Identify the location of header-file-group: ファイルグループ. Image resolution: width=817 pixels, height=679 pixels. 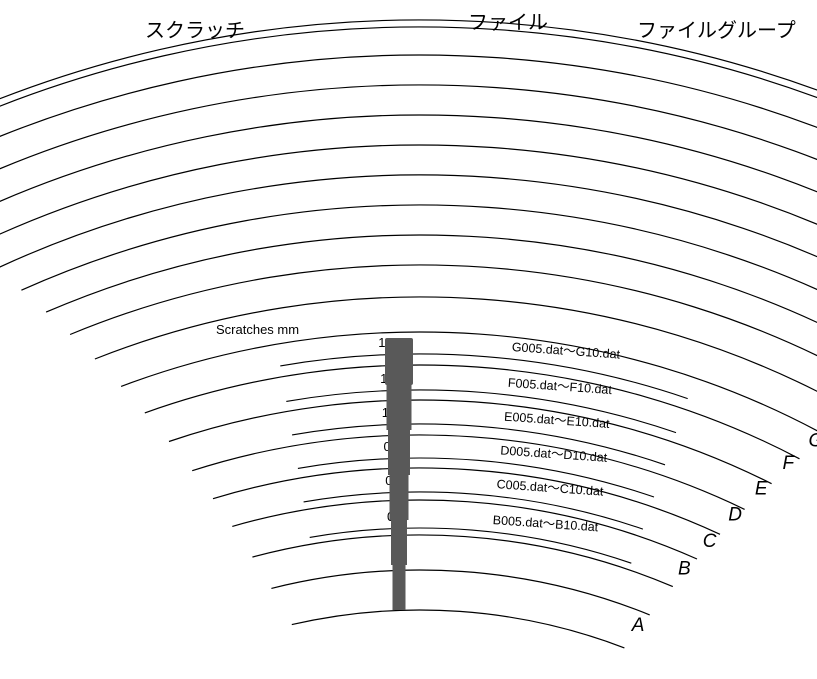
(716, 30).